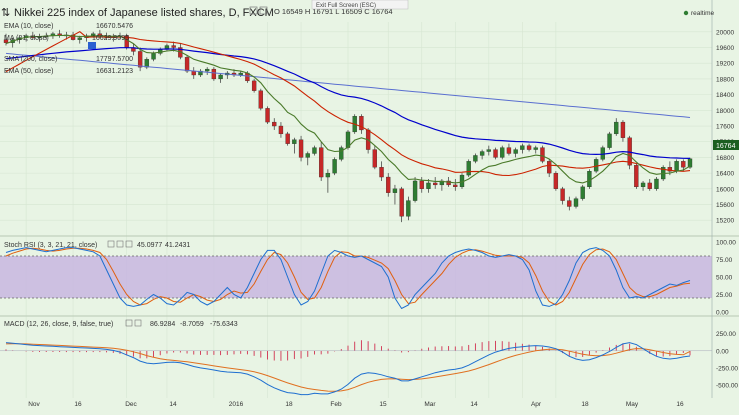 Image resolution: width=739 pixels, height=415 pixels. I want to click on time-tick-label: Mar, so click(430, 404).